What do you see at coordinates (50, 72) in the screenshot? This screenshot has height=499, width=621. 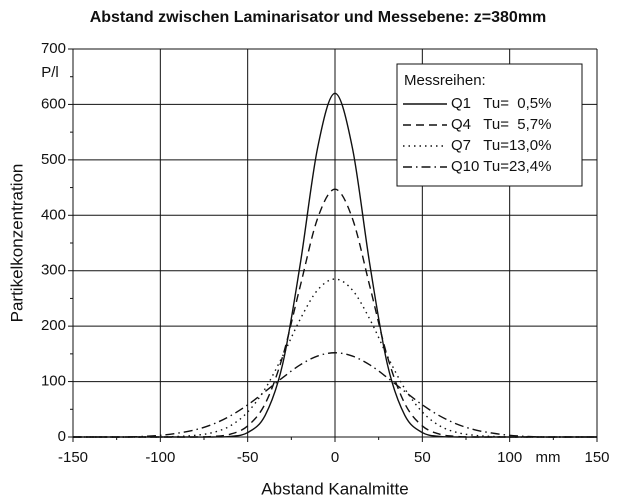 I see `y-unit: P/l` at bounding box center [50, 72].